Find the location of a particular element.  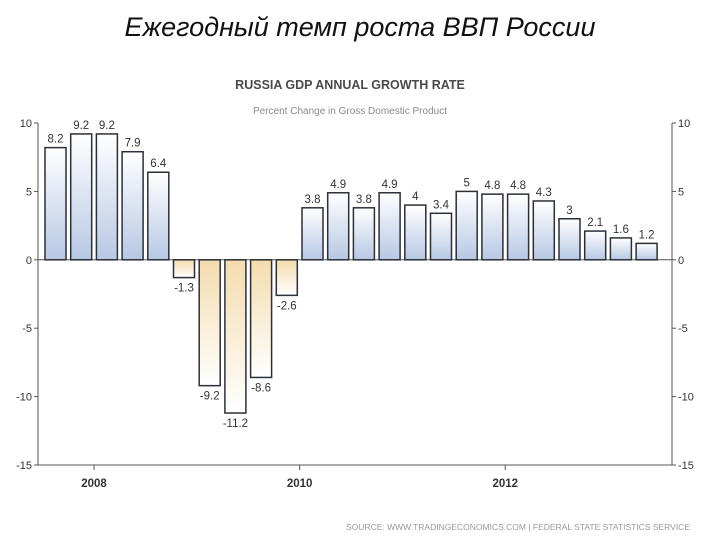

bar-value-label: 2.1 is located at coordinates (595, 223).